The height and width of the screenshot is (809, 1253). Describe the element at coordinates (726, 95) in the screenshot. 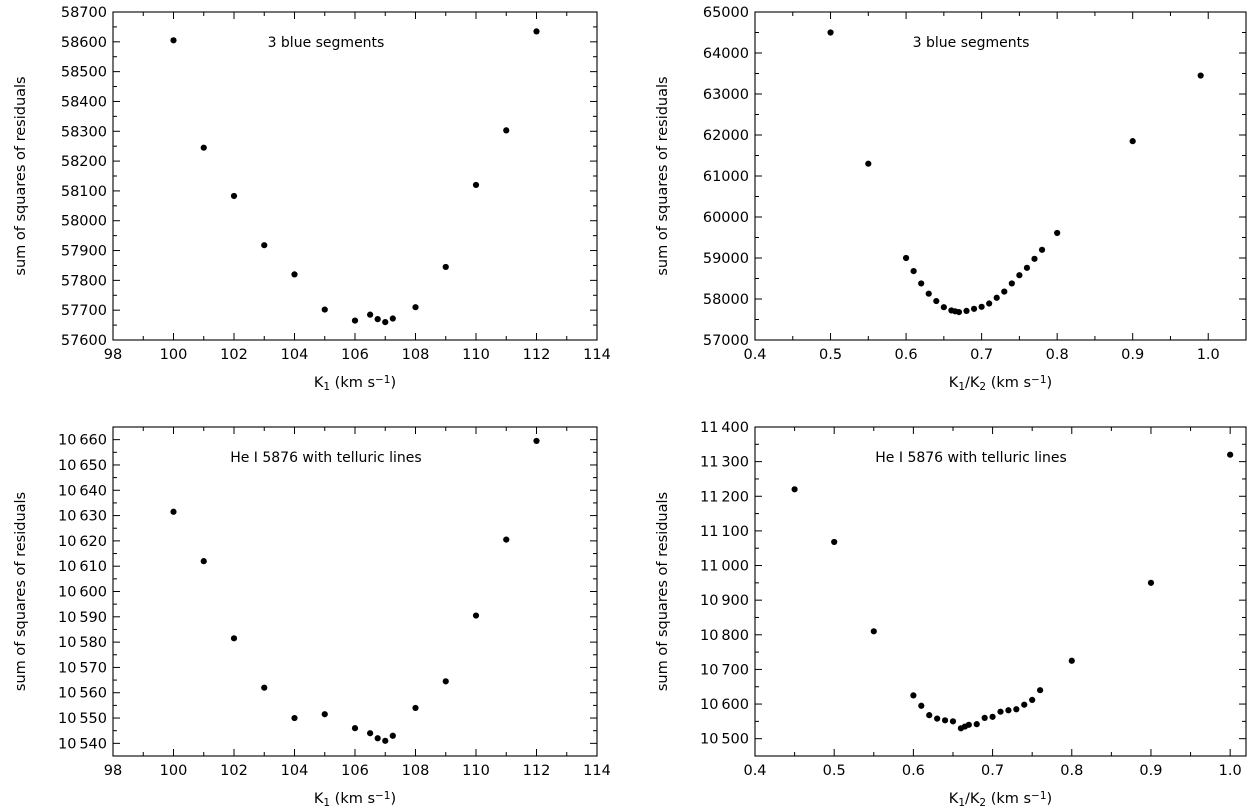

I see `top-right-y-tick-label: 63000` at that location.